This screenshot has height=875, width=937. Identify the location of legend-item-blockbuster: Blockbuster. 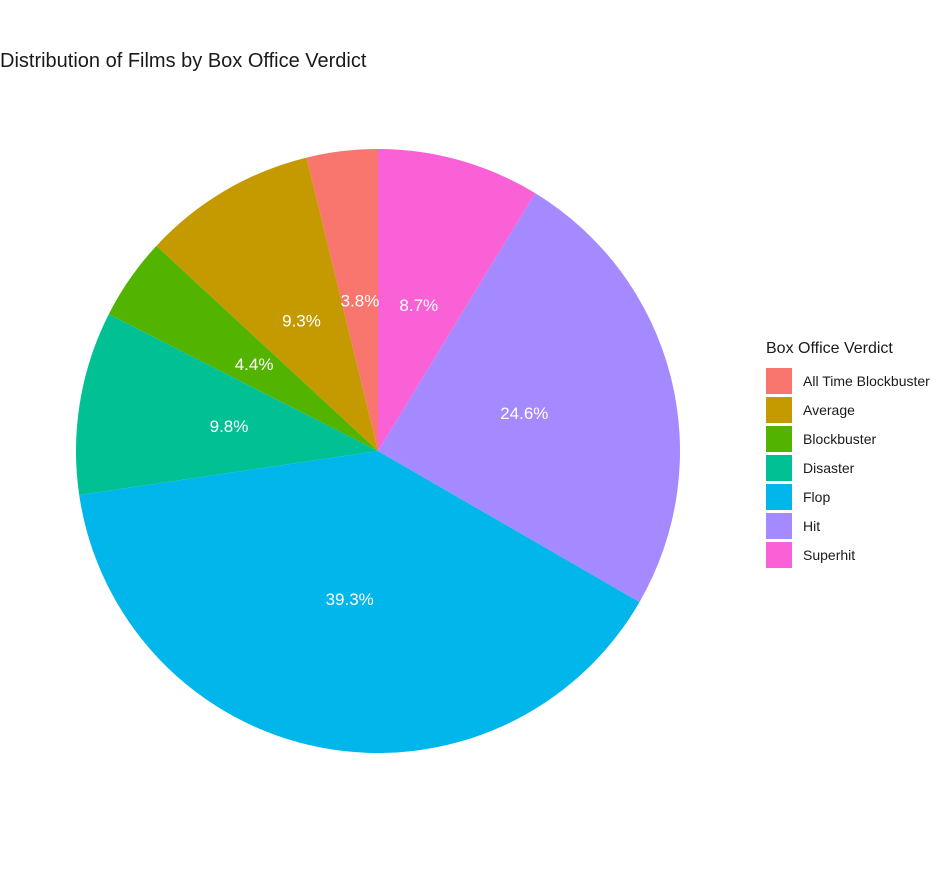
(848, 438).